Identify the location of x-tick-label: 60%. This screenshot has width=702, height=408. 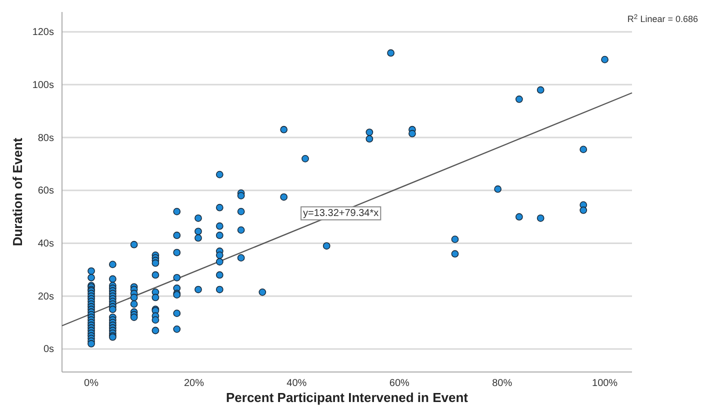
(399, 384).